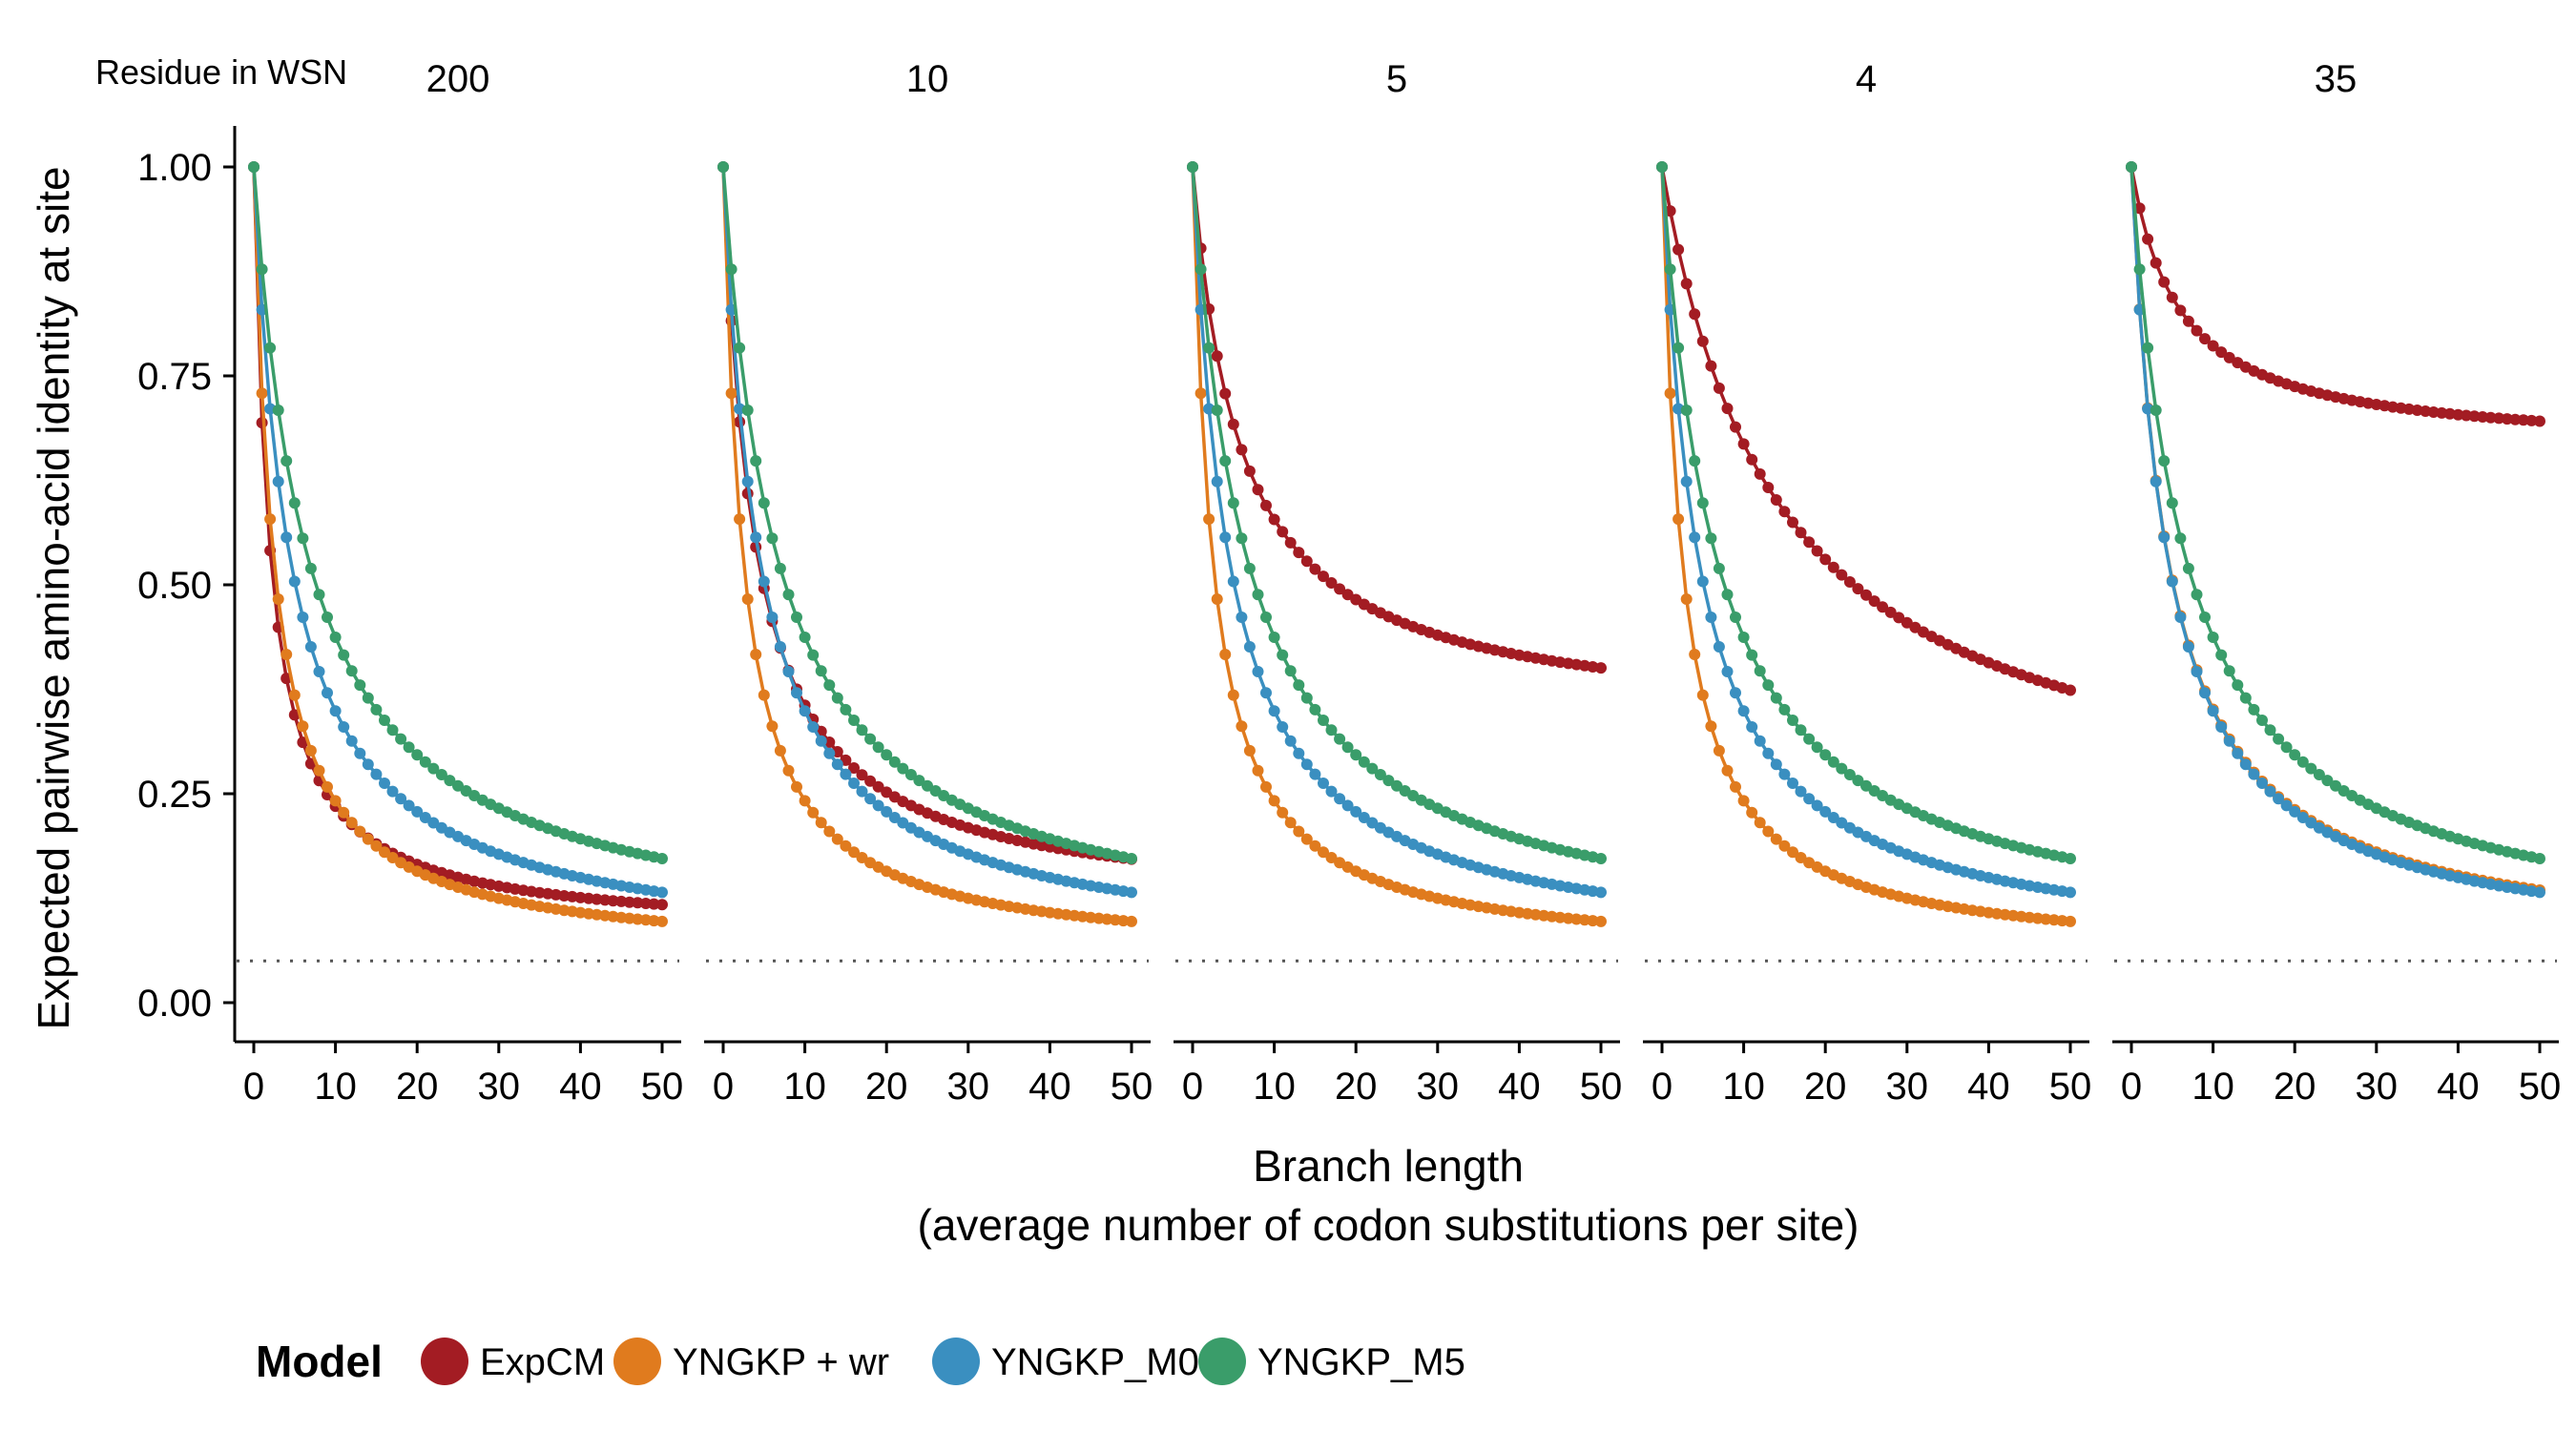 This screenshot has height=1431, width=2576. Describe the element at coordinates (458, 79) in the screenshot. I see `panel-title: 200` at that location.